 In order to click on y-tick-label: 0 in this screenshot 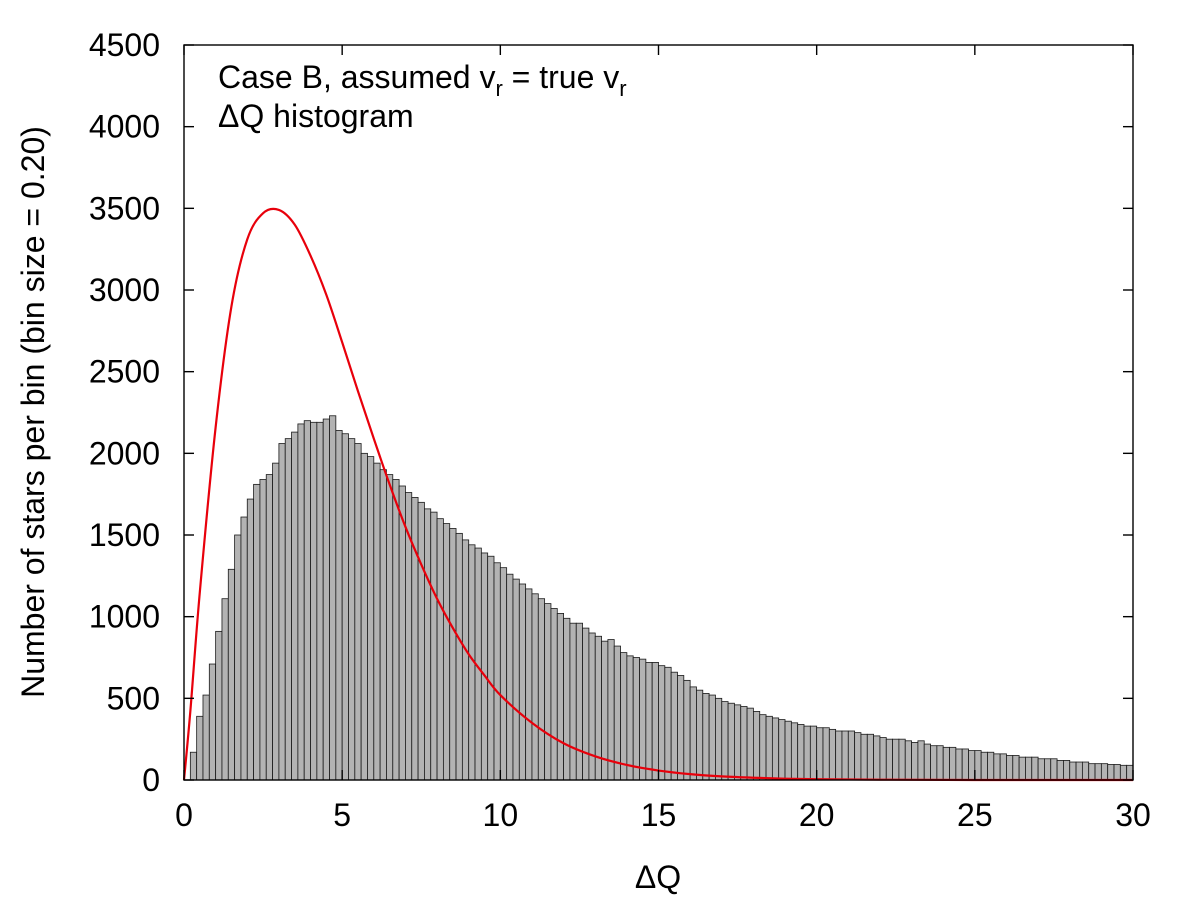, I will do `click(151, 780)`.